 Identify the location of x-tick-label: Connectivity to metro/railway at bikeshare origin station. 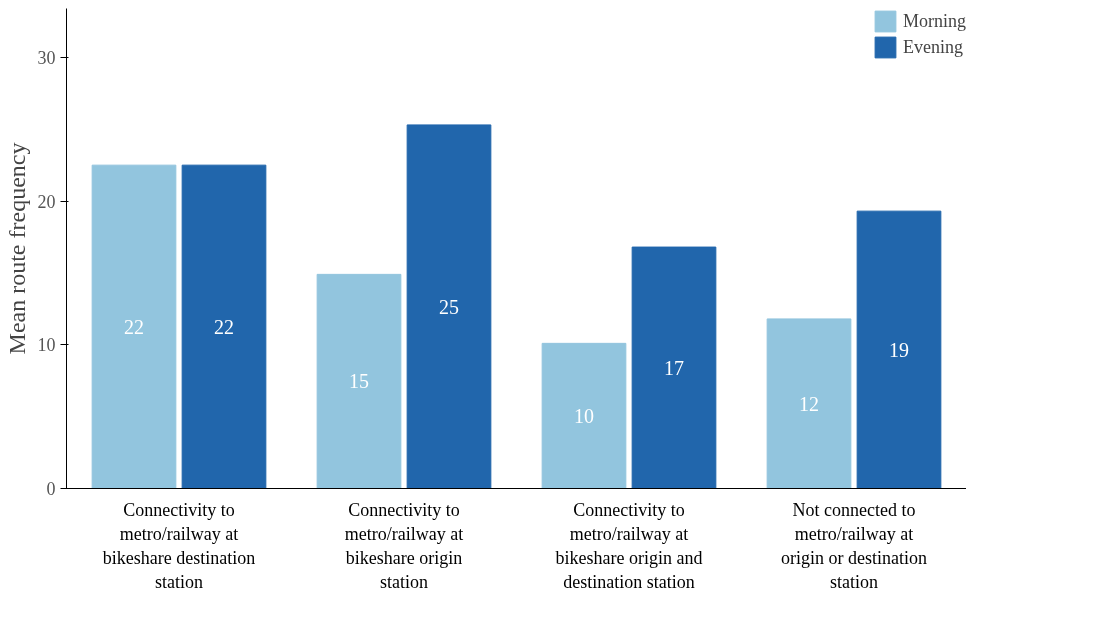
(404, 545).